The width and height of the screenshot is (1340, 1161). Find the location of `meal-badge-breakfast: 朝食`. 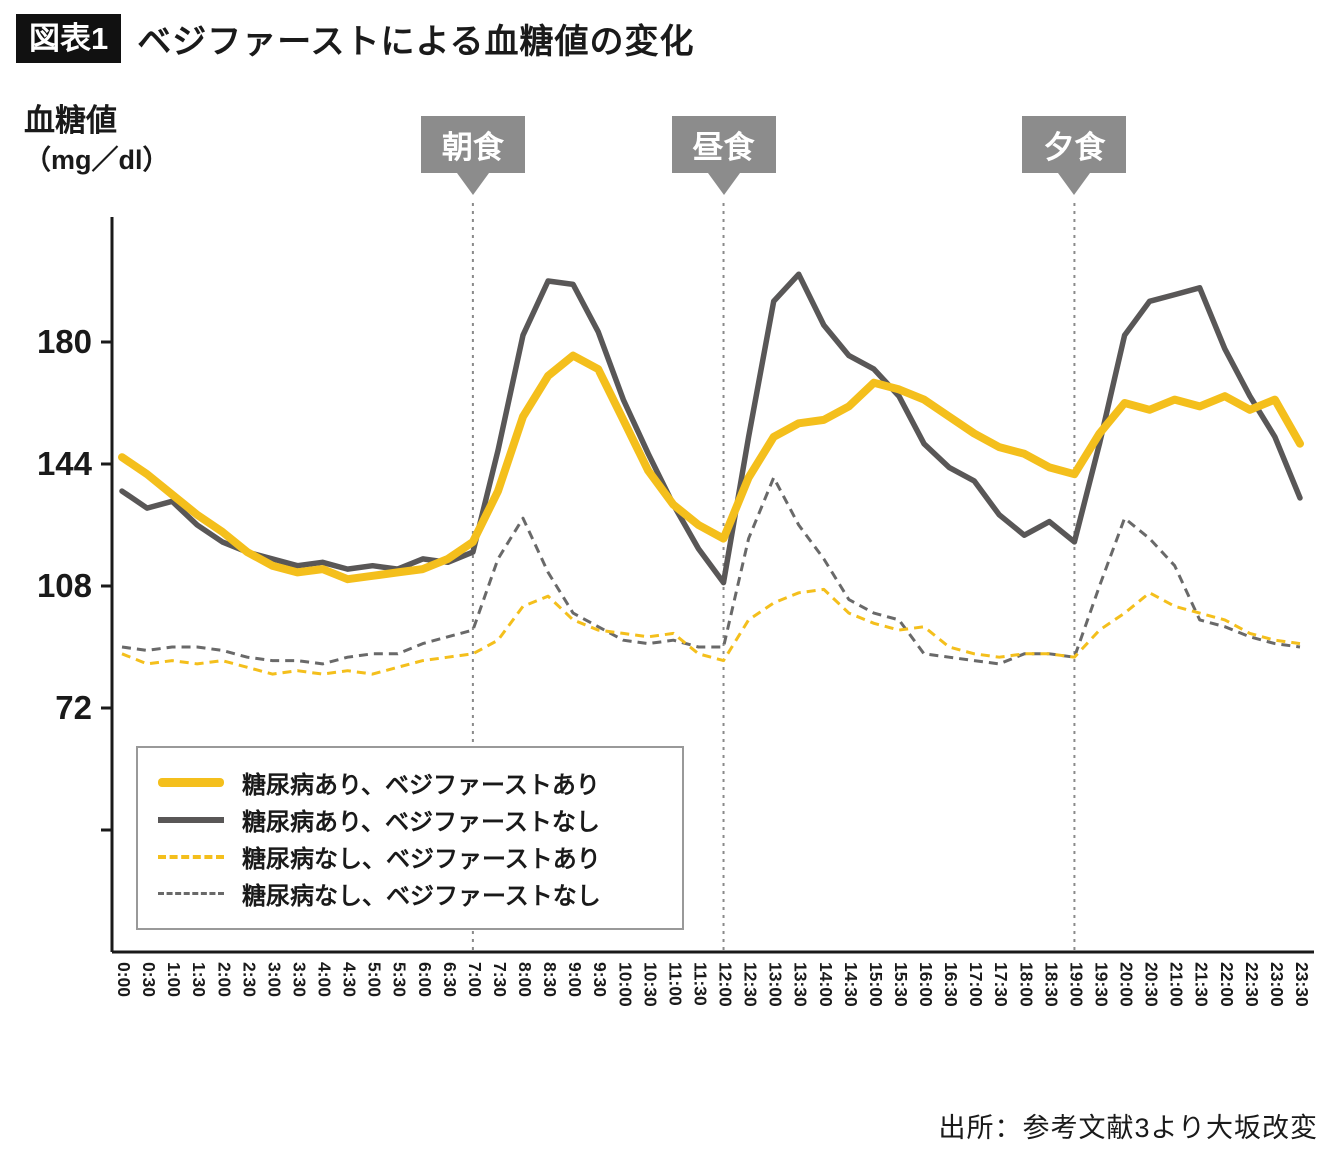

meal-badge-breakfast: 朝食 is located at coordinates (472, 144).